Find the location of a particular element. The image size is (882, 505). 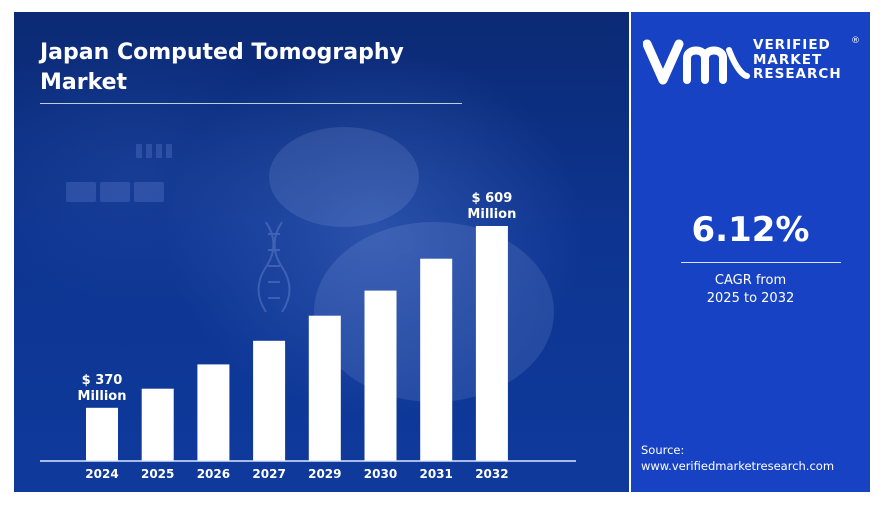

chart-title-line-1: Japan Computed Tomography is located at coordinates (222, 52).